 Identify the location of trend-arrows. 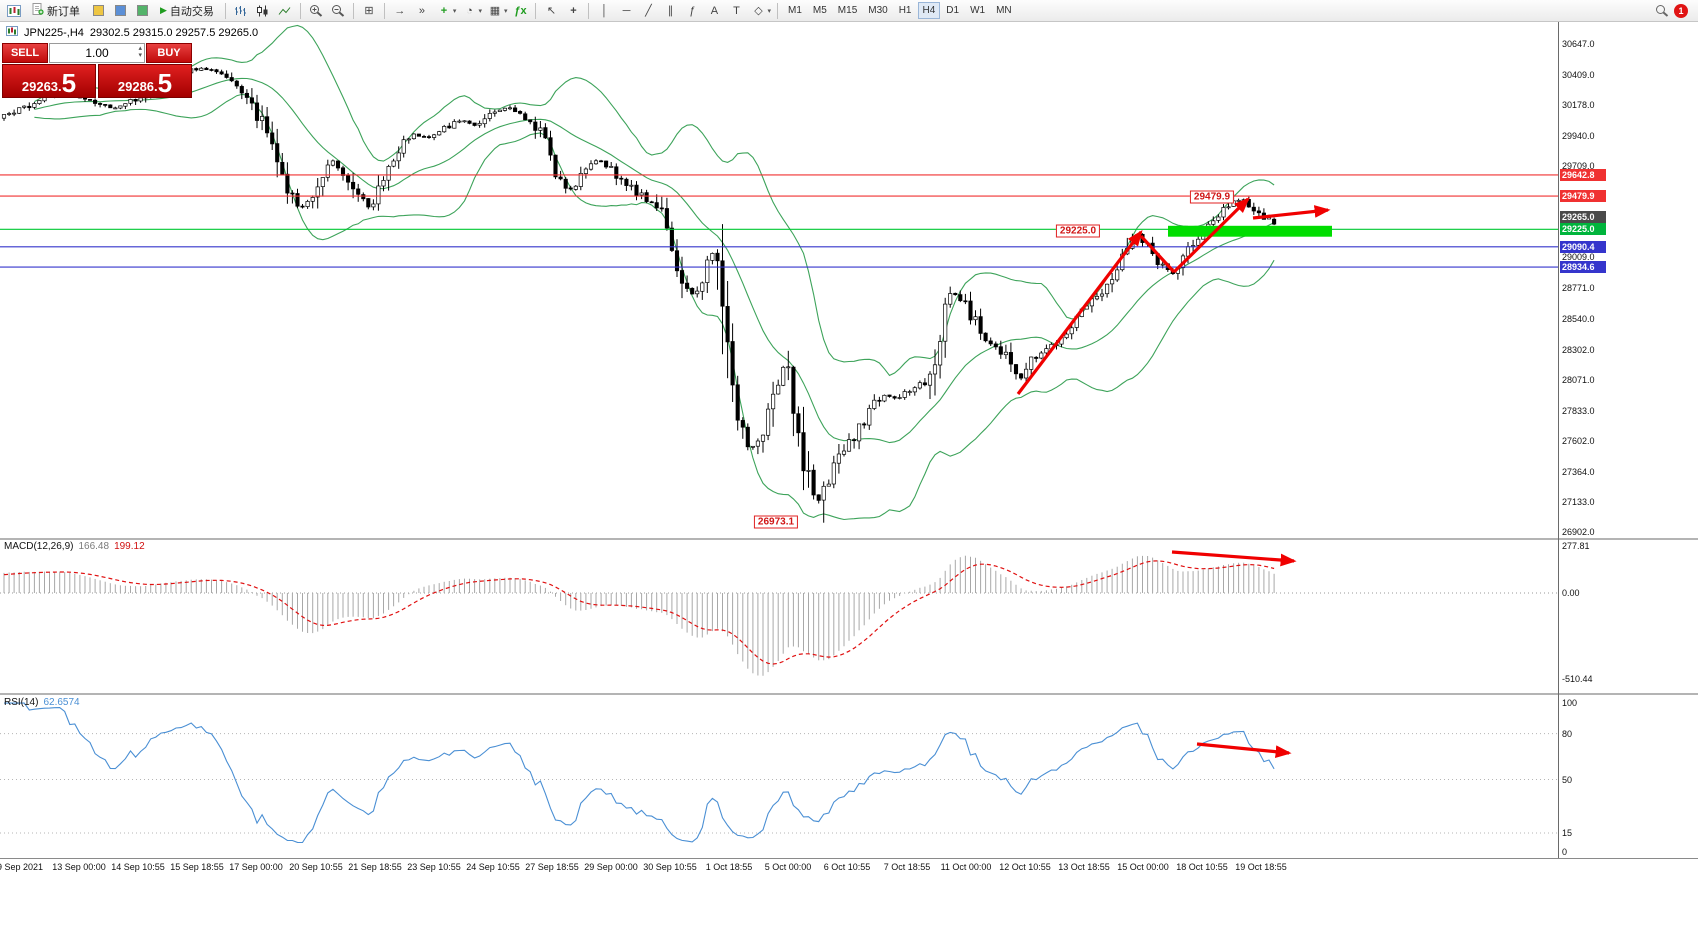
(1173, 478).